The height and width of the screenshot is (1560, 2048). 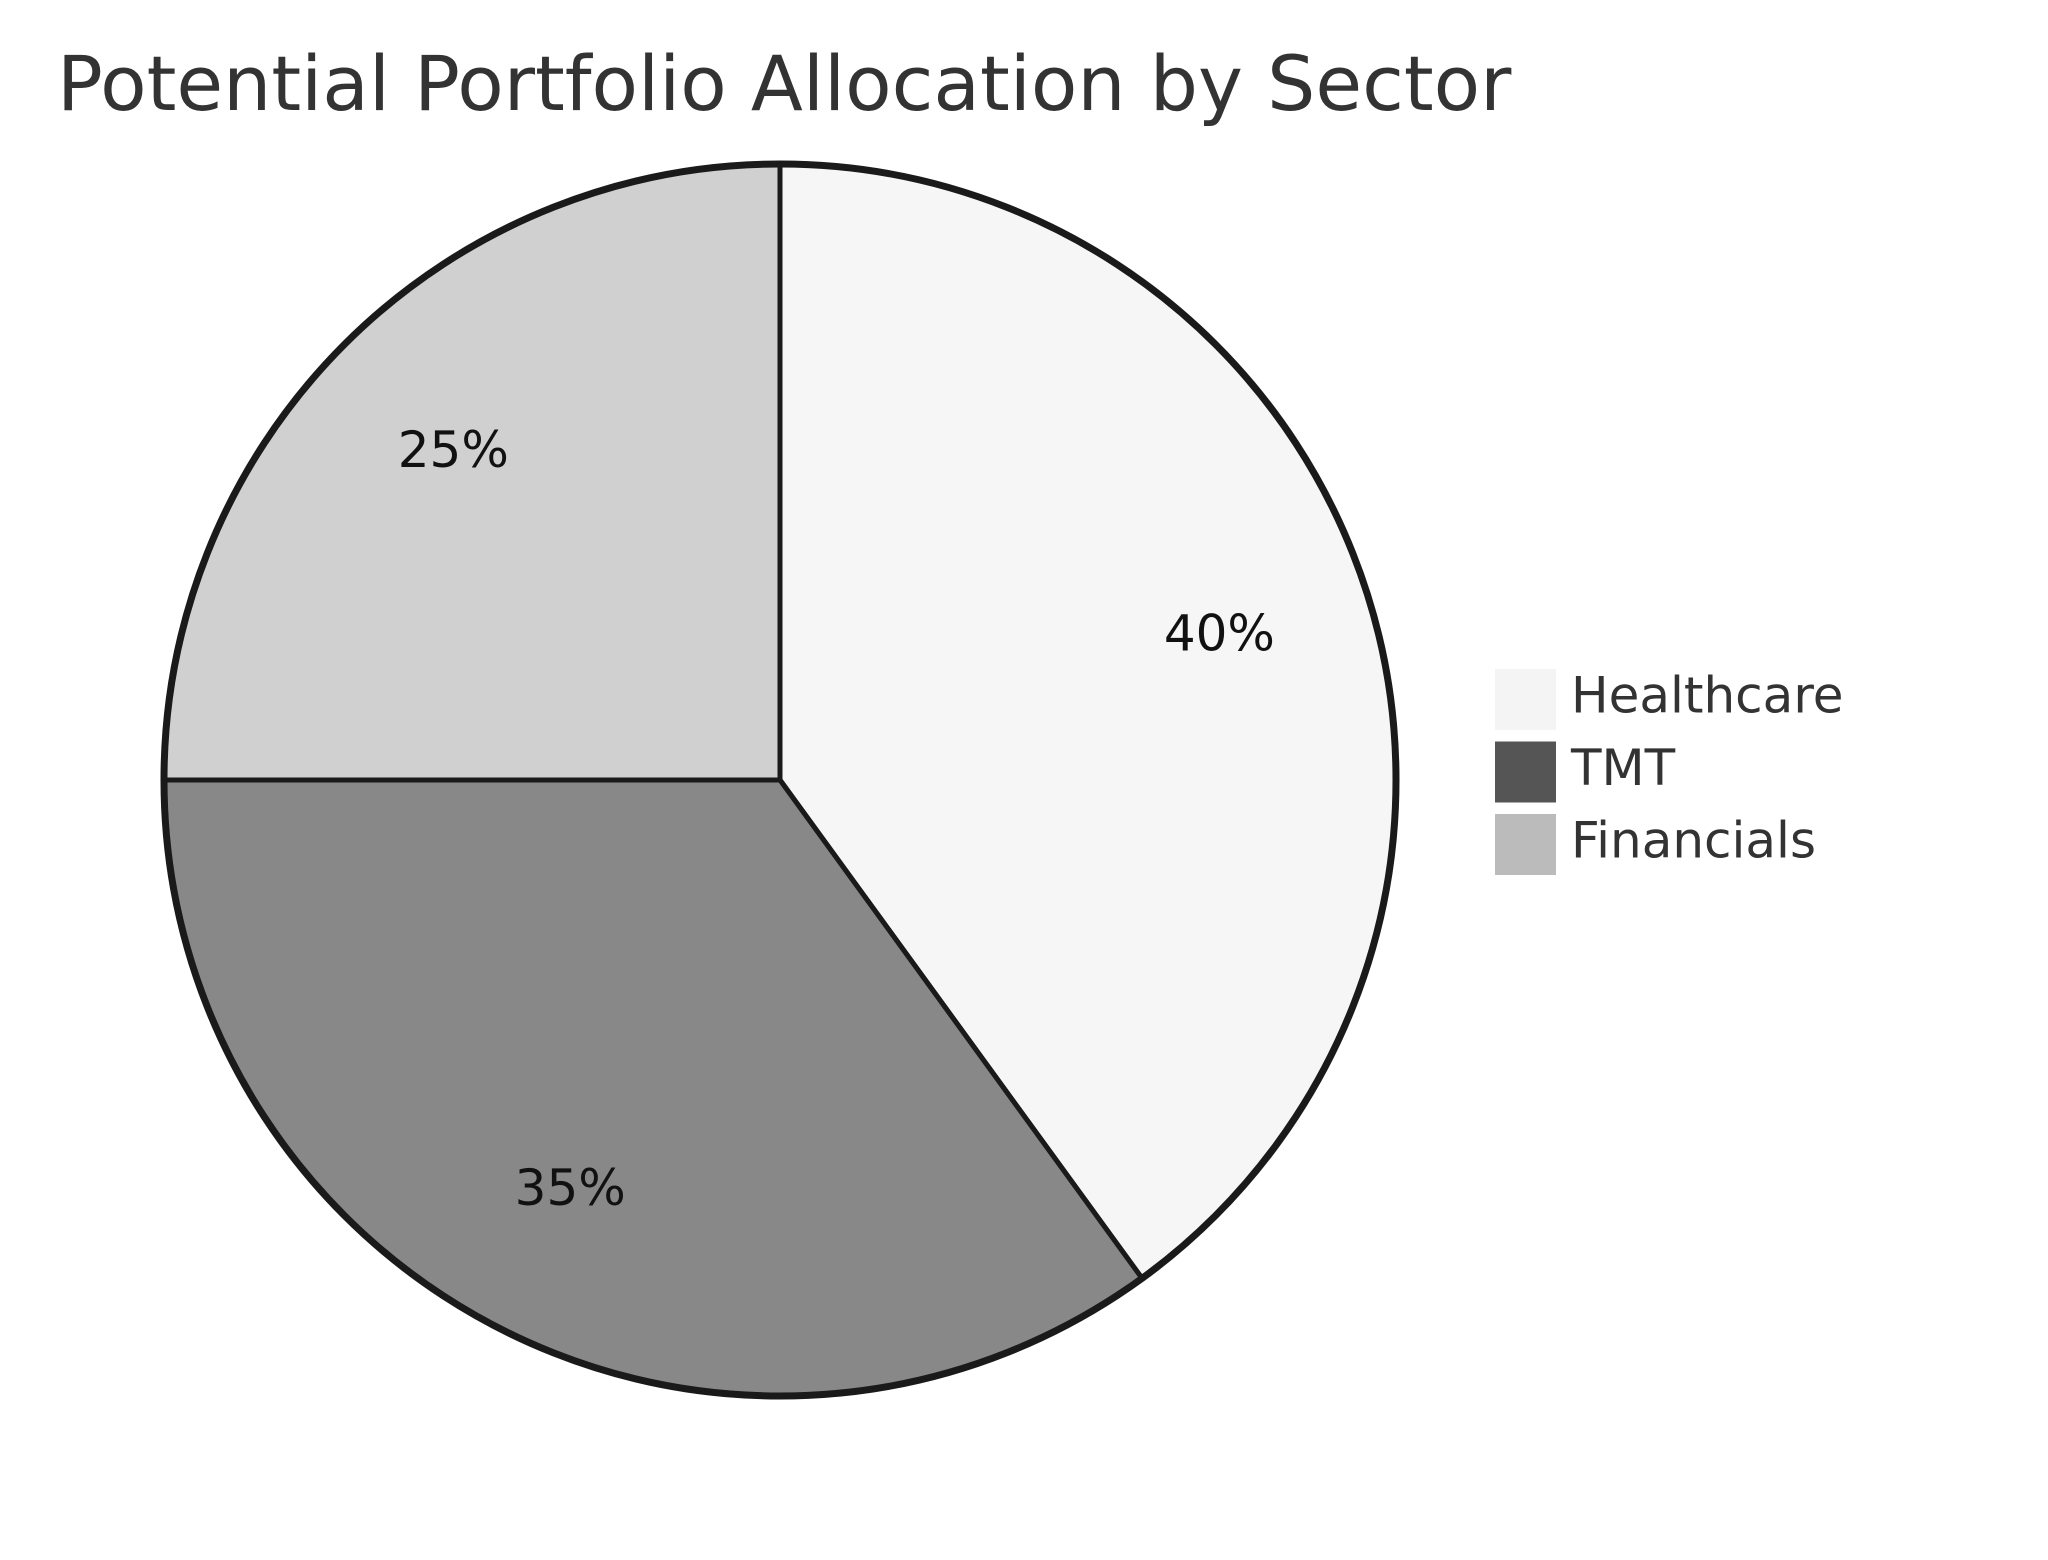 I want to click on slice-label: 35%, so click(x=570, y=1188).